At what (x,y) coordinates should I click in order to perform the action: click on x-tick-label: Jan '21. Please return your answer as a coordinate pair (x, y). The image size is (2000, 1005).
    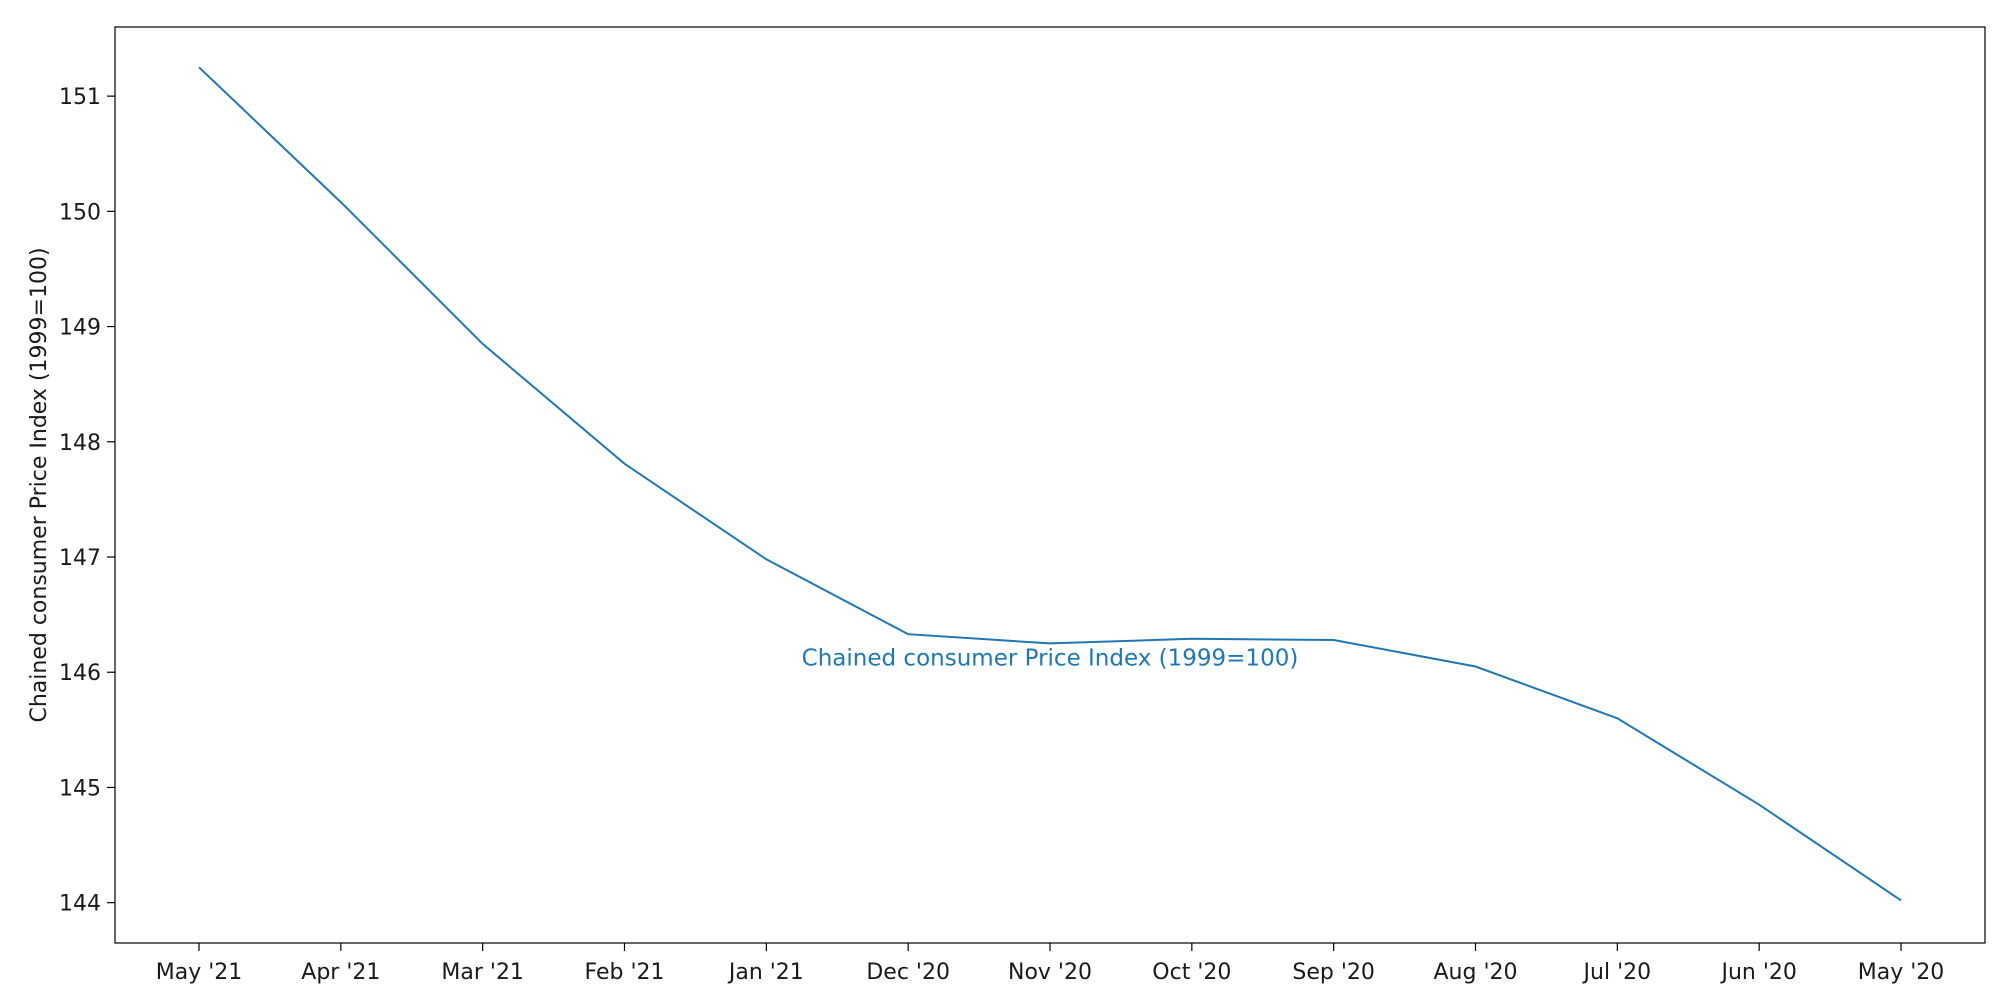
    Looking at the image, I should click on (765, 972).